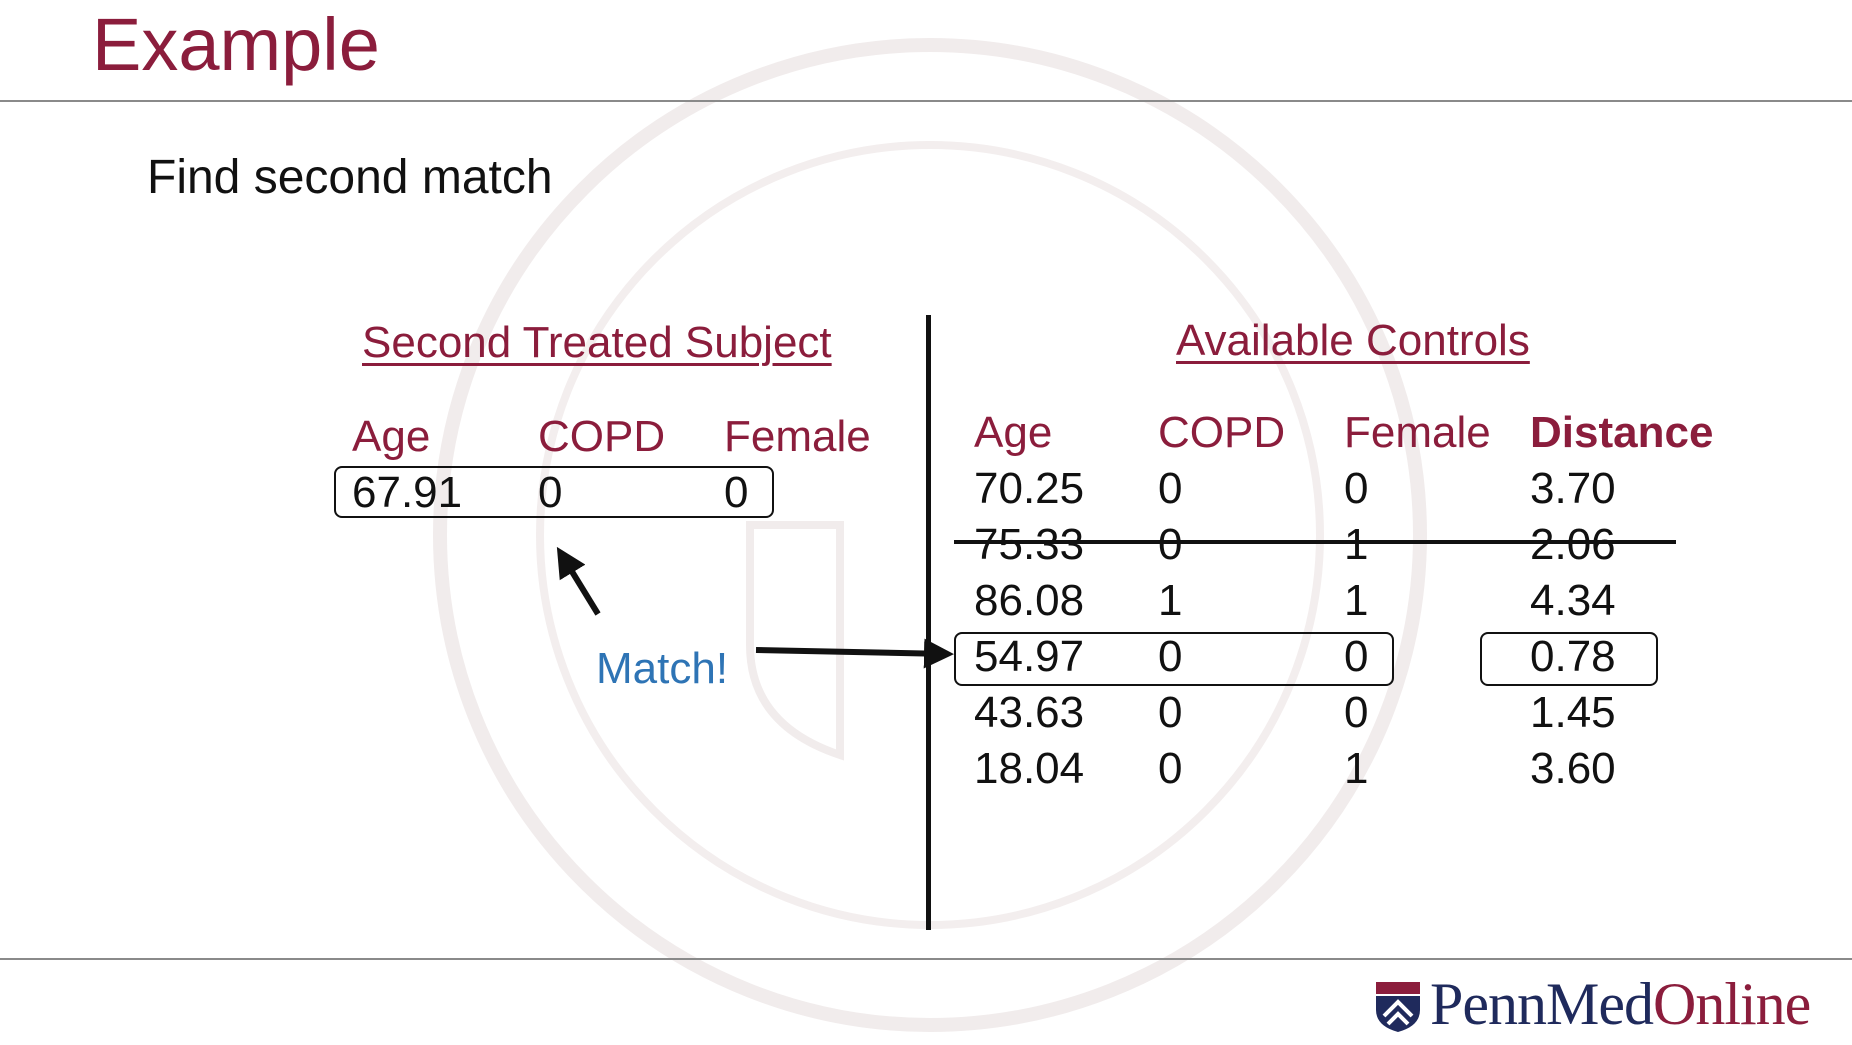  What do you see at coordinates (1170, 544) in the screenshot?
I see `control-row-2-copd: 0` at bounding box center [1170, 544].